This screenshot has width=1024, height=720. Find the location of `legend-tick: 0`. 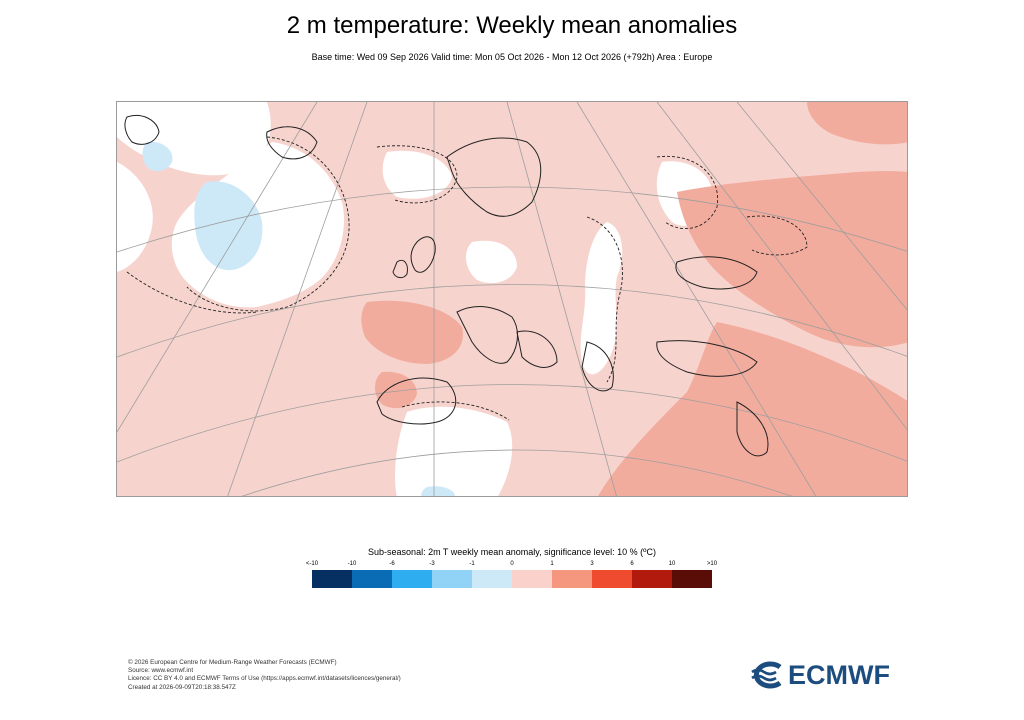

legend-tick: 0 is located at coordinates (512, 564).